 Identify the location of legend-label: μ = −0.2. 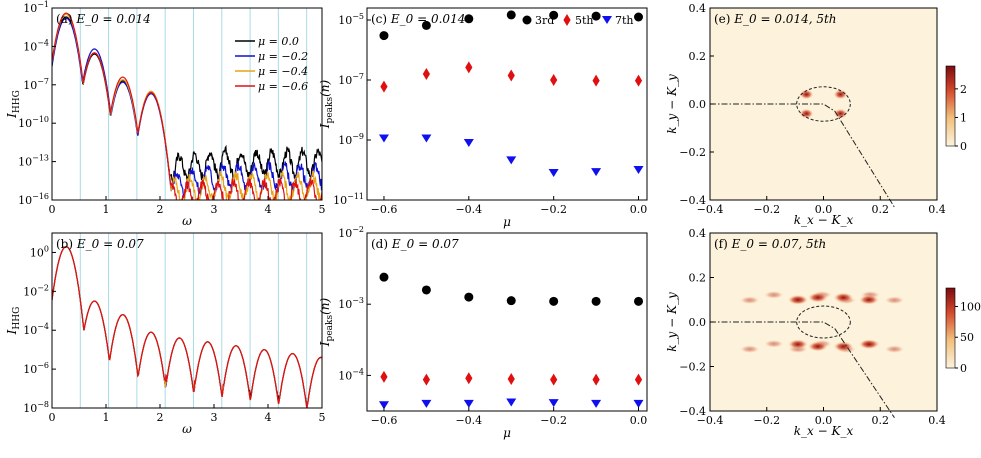
(283, 56).